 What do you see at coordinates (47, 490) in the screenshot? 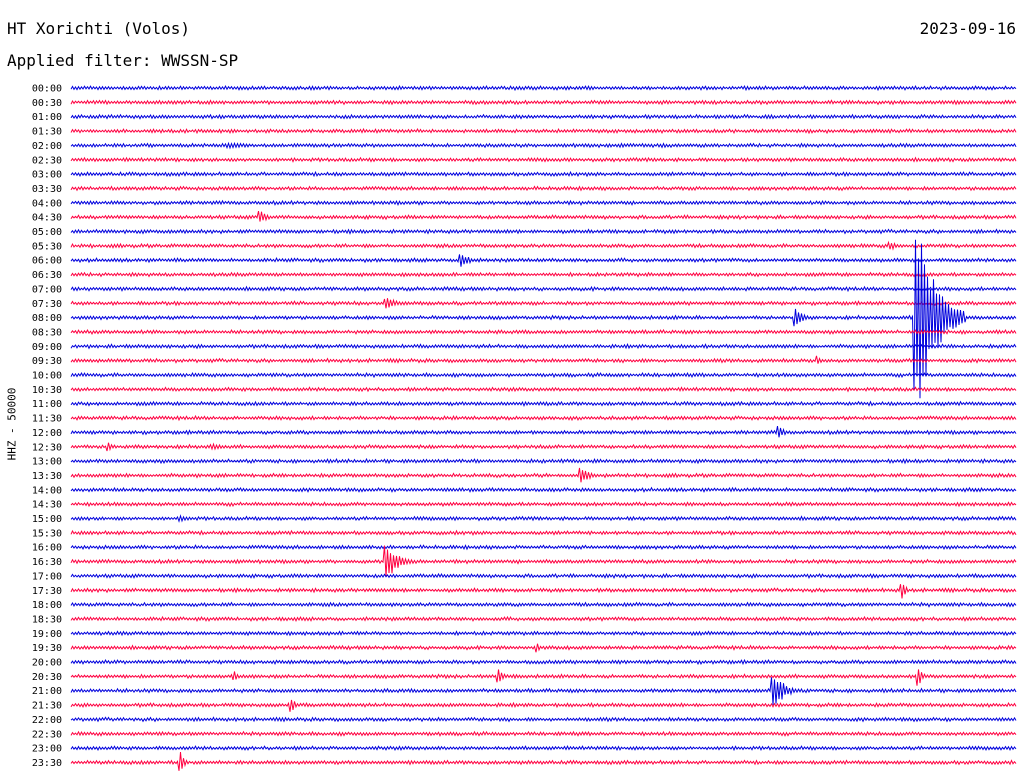
I see `row-label: 14:00` at bounding box center [47, 490].